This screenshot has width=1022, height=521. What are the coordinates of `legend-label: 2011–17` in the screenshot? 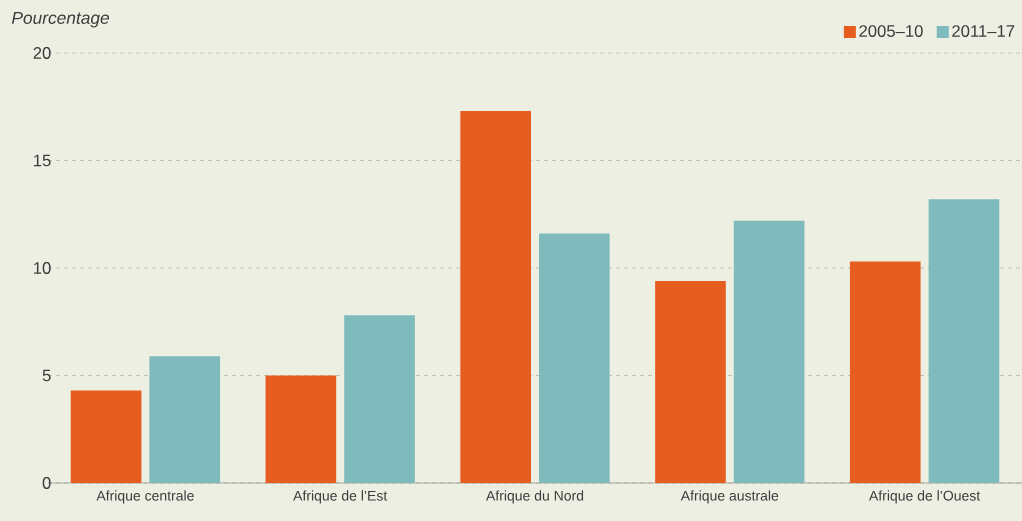 It's located at (983, 31).